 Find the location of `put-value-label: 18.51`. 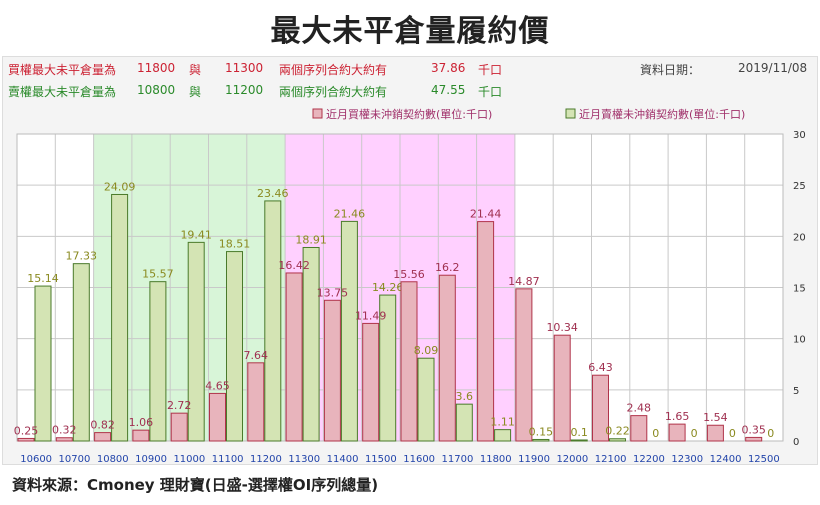

put-value-label: 18.51 is located at coordinates (235, 244).